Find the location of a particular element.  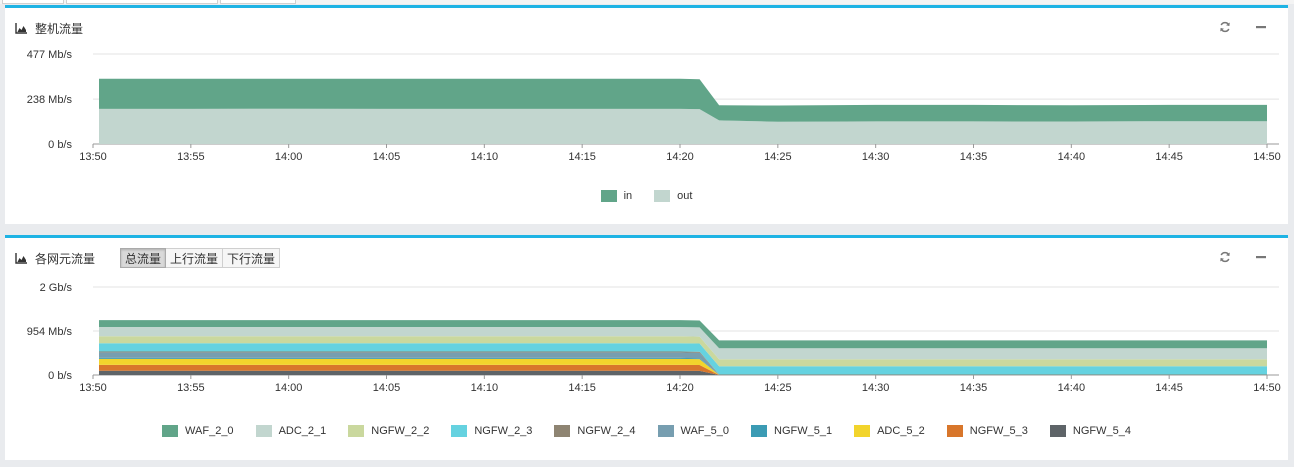

legend-item-WAF_5_0: WAF_5_0 is located at coordinates (693, 431).